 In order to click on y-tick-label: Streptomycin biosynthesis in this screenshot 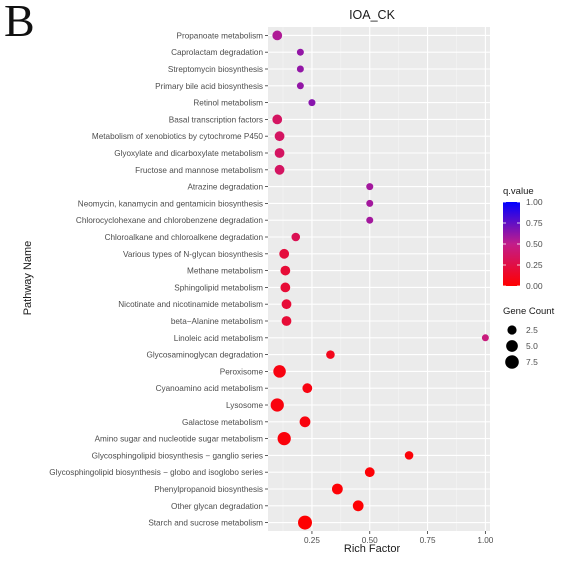, I will do `click(215, 69)`.